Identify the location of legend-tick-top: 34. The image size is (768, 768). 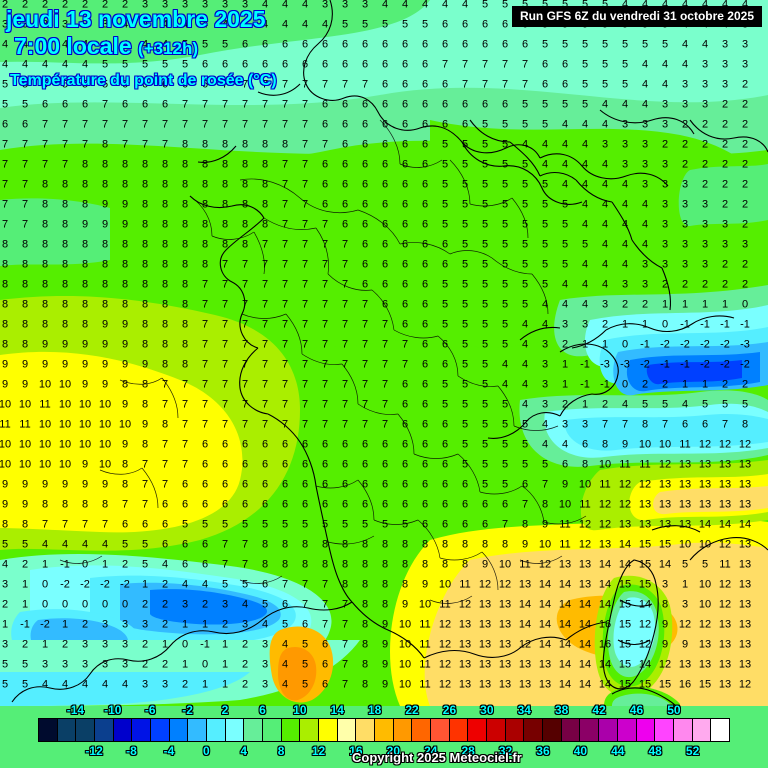
(524, 710).